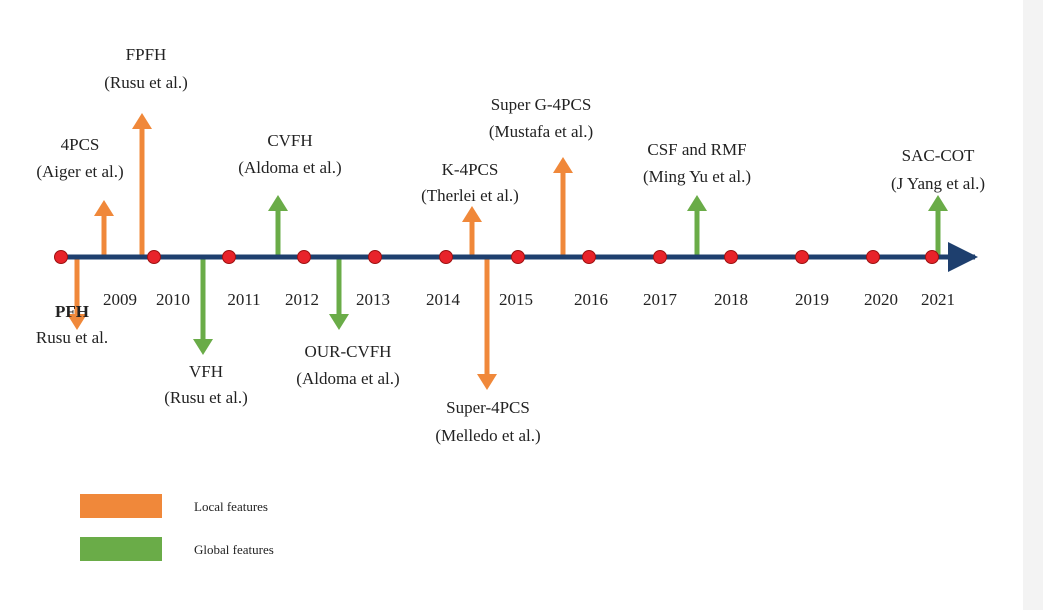 The height and width of the screenshot is (610, 1043). Describe the element at coordinates (347, 378) in the screenshot. I see `our-cvfh-authors: (Aldoma et al.)` at that location.